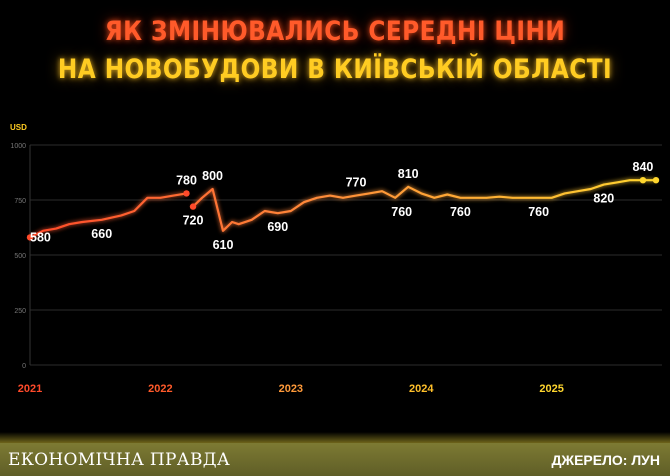 This screenshot has height=476, width=670. I want to click on data-label: 580, so click(40, 237).